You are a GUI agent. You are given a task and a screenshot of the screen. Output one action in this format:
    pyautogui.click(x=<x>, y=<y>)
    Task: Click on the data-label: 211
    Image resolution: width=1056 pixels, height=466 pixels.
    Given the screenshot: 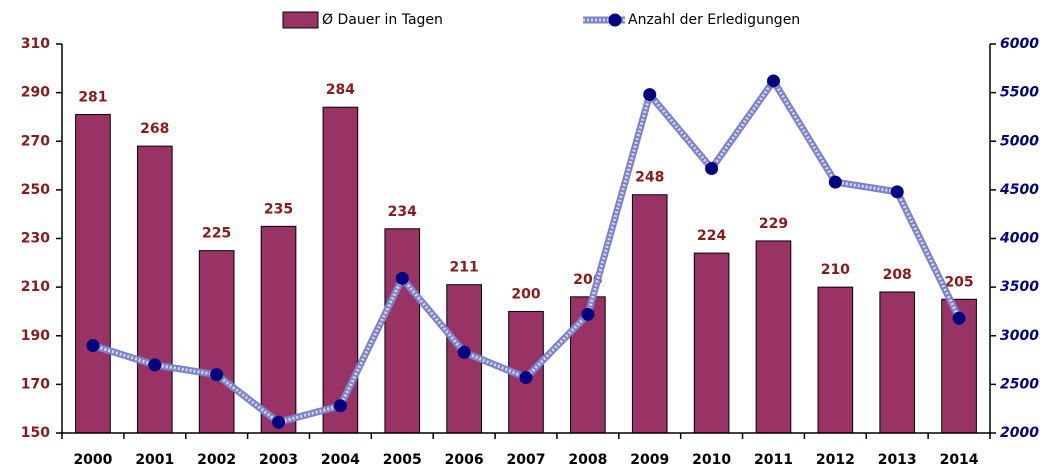 What is the action you would take?
    pyautogui.click(x=464, y=268)
    